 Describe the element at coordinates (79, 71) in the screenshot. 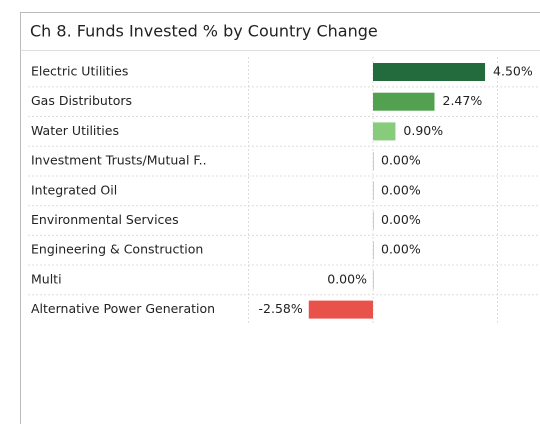

I see `category-label: Electric Utilities` at that location.